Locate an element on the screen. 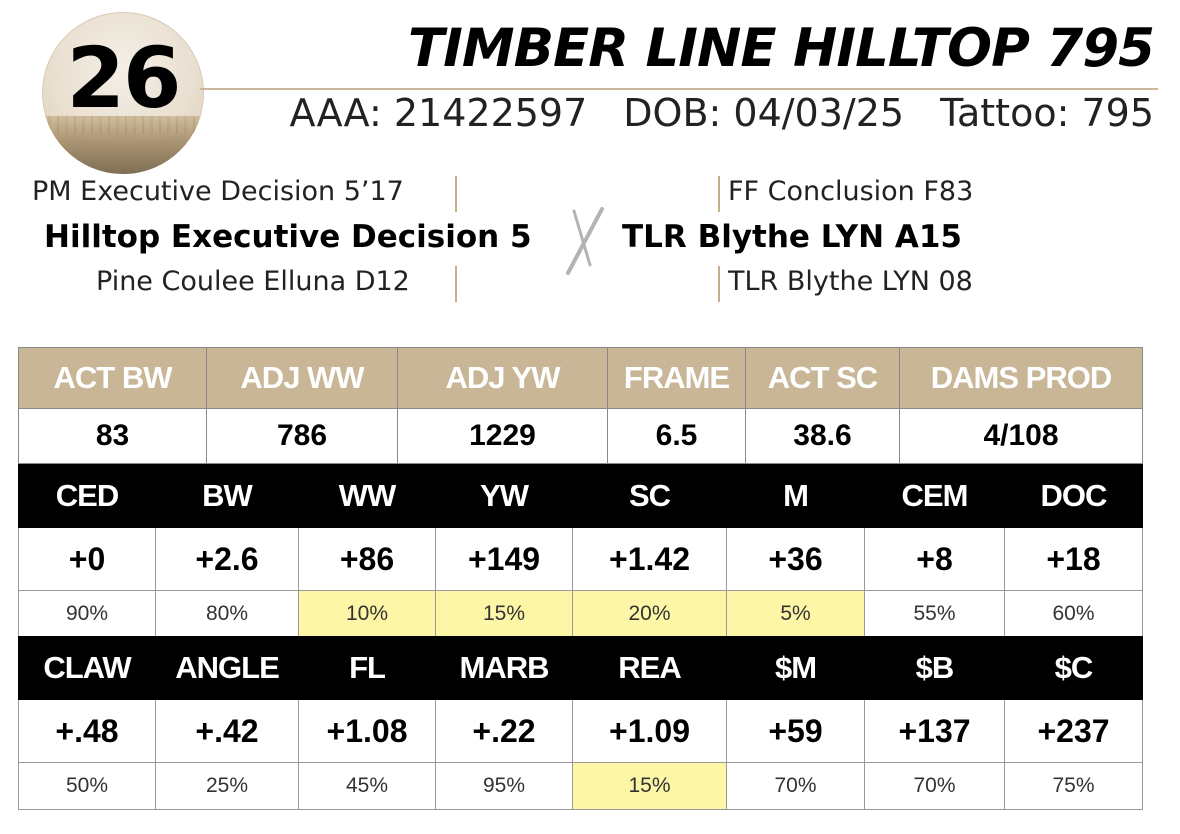 The image size is (1180, 834). epd-percentile-cell: 90% is located at coordinates (87, 614).